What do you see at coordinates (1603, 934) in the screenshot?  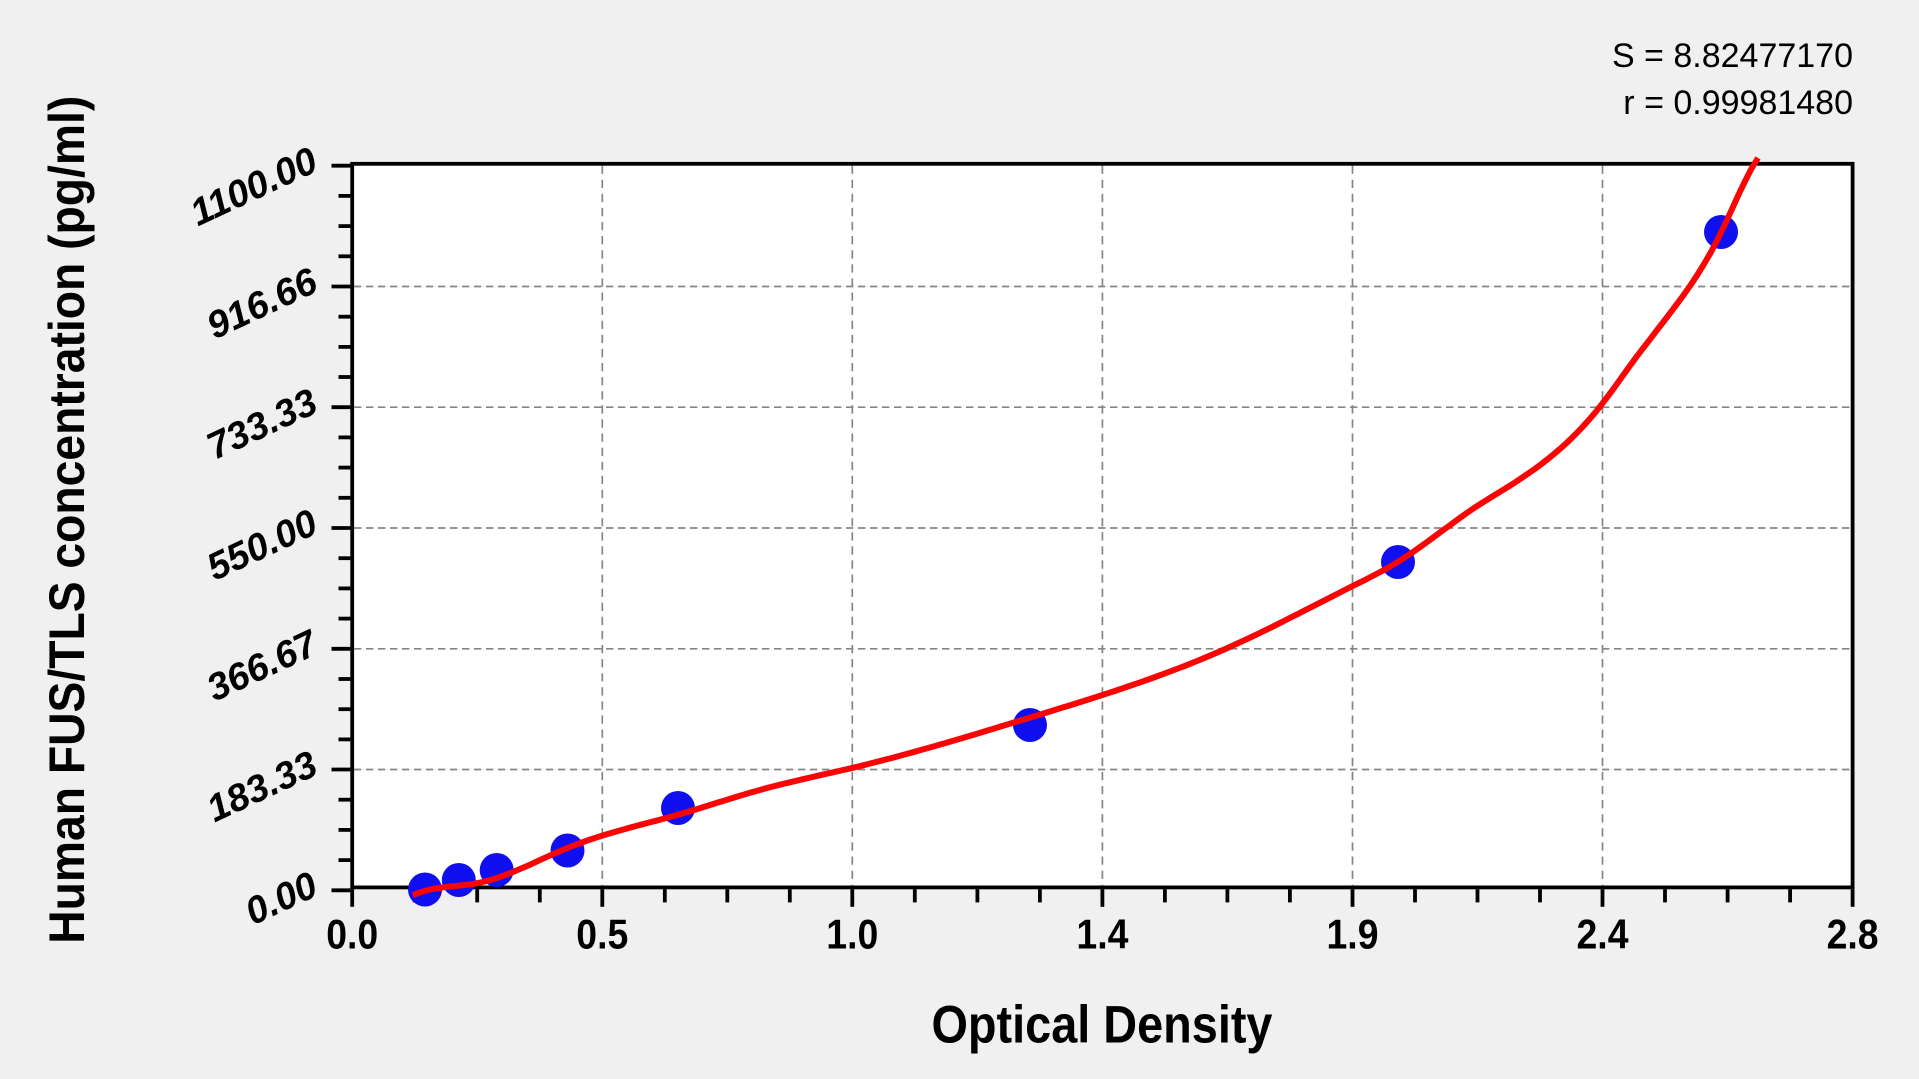 I see `svg-text: 2.4` at bounding box center [1603, 934].